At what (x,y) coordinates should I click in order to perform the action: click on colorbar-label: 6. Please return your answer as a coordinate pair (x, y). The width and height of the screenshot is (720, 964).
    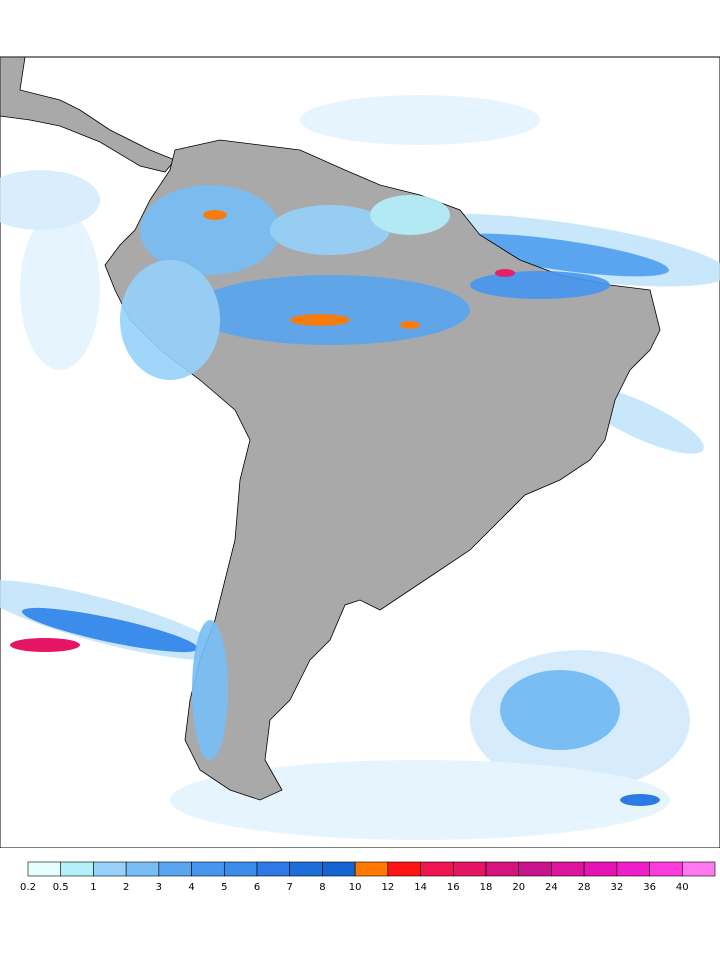
    Looking at the image, I should click on (257, 887).